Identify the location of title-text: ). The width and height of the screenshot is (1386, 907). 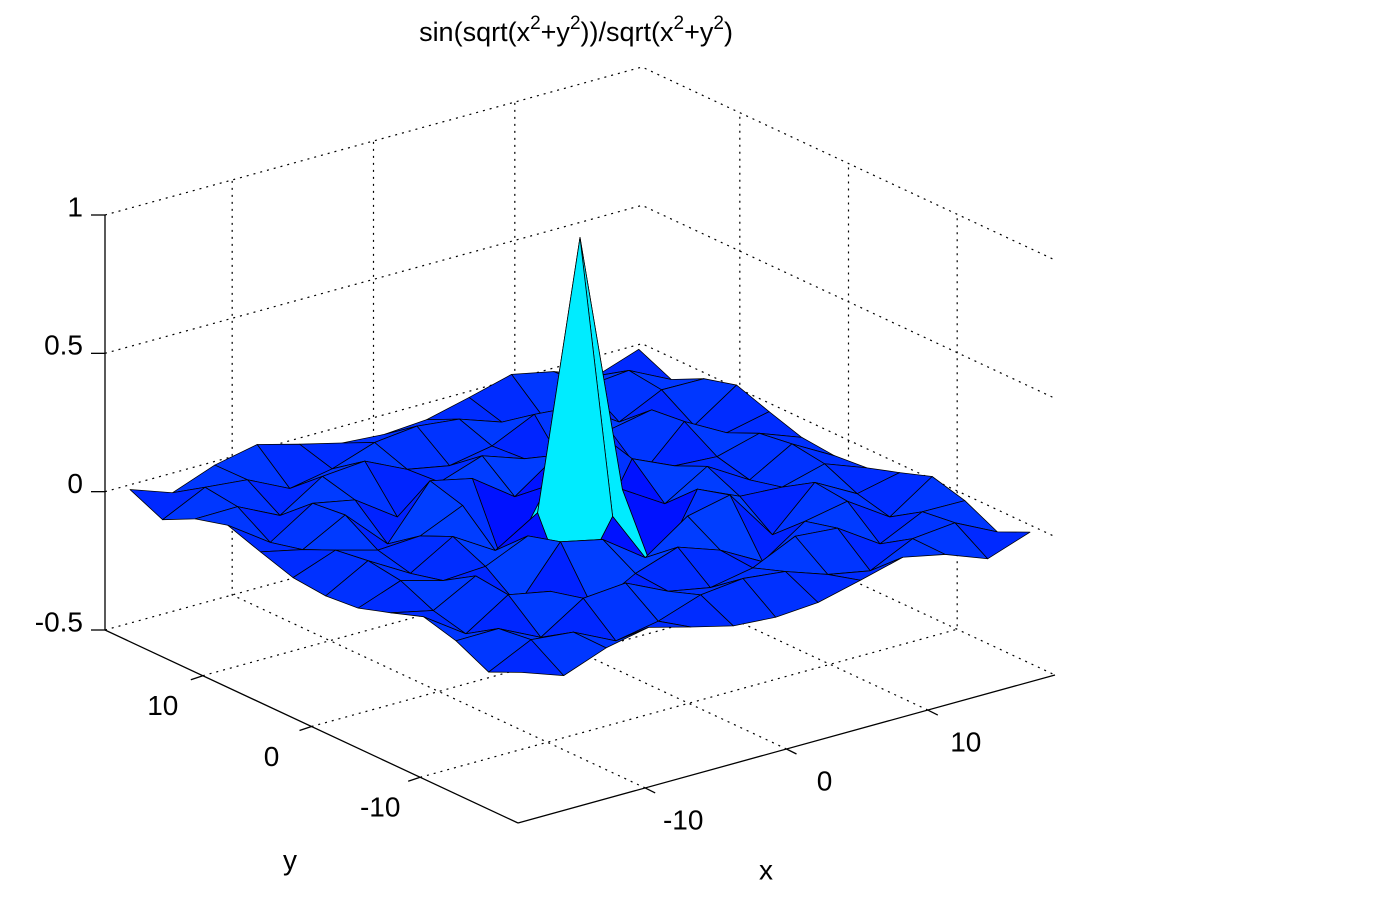
(728, 32).